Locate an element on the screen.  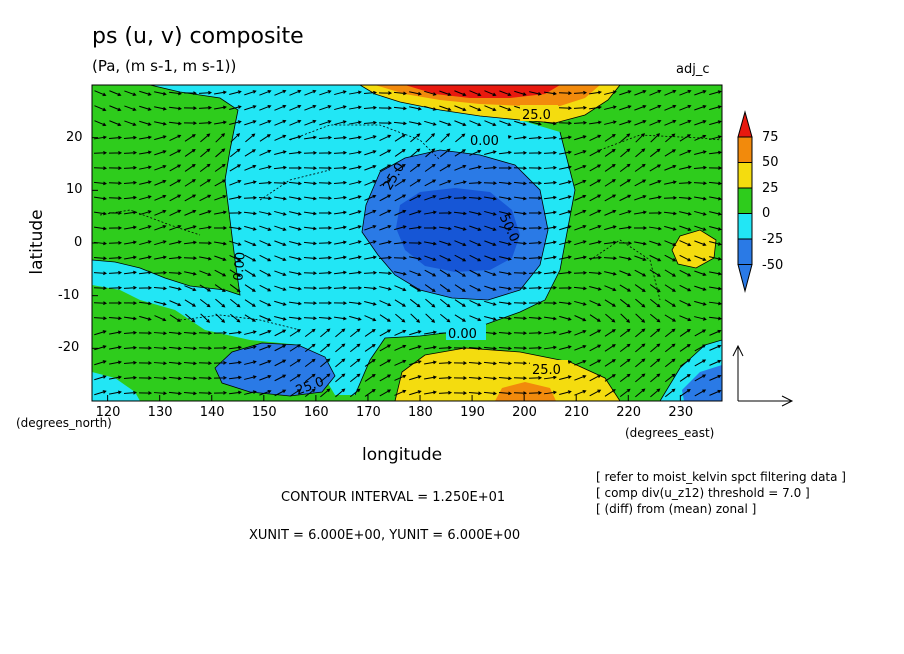
x-axis-label: longitude is located at coordinates (402, 455).